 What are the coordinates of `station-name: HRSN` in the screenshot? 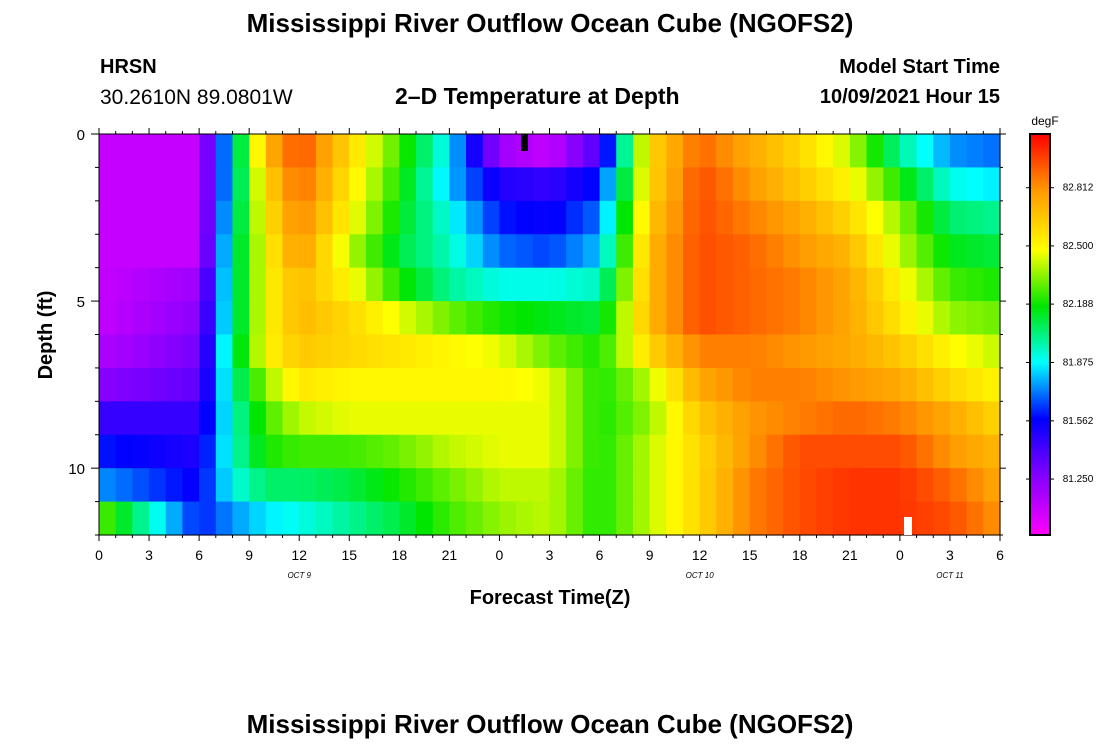 It's located at (128, 67).